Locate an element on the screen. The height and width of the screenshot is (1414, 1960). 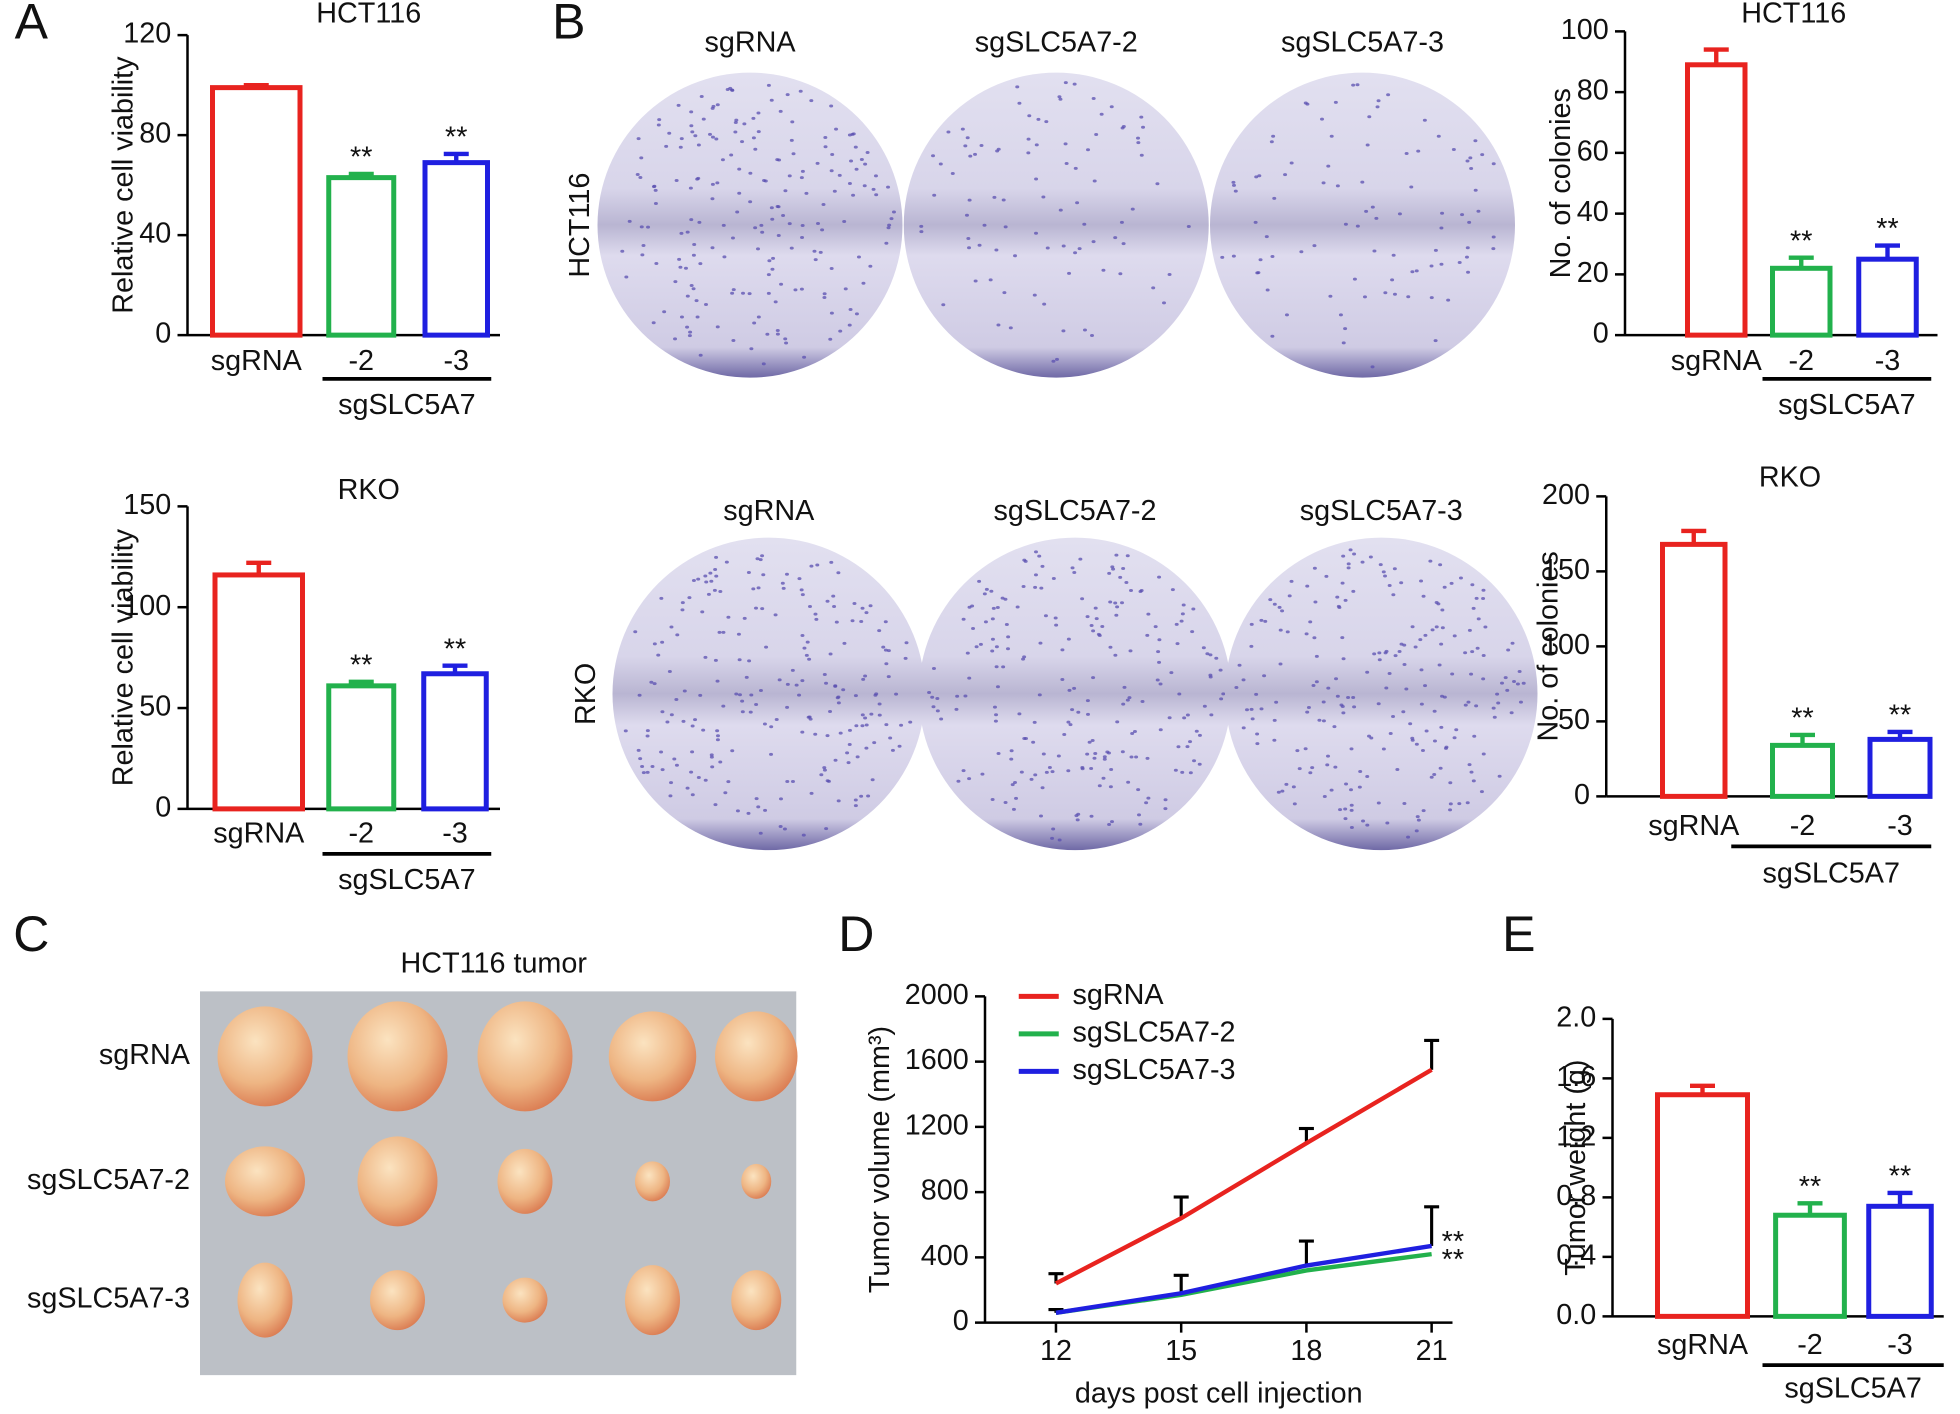
x-tick-label: -2 is located at coordinates (1810, 1345).